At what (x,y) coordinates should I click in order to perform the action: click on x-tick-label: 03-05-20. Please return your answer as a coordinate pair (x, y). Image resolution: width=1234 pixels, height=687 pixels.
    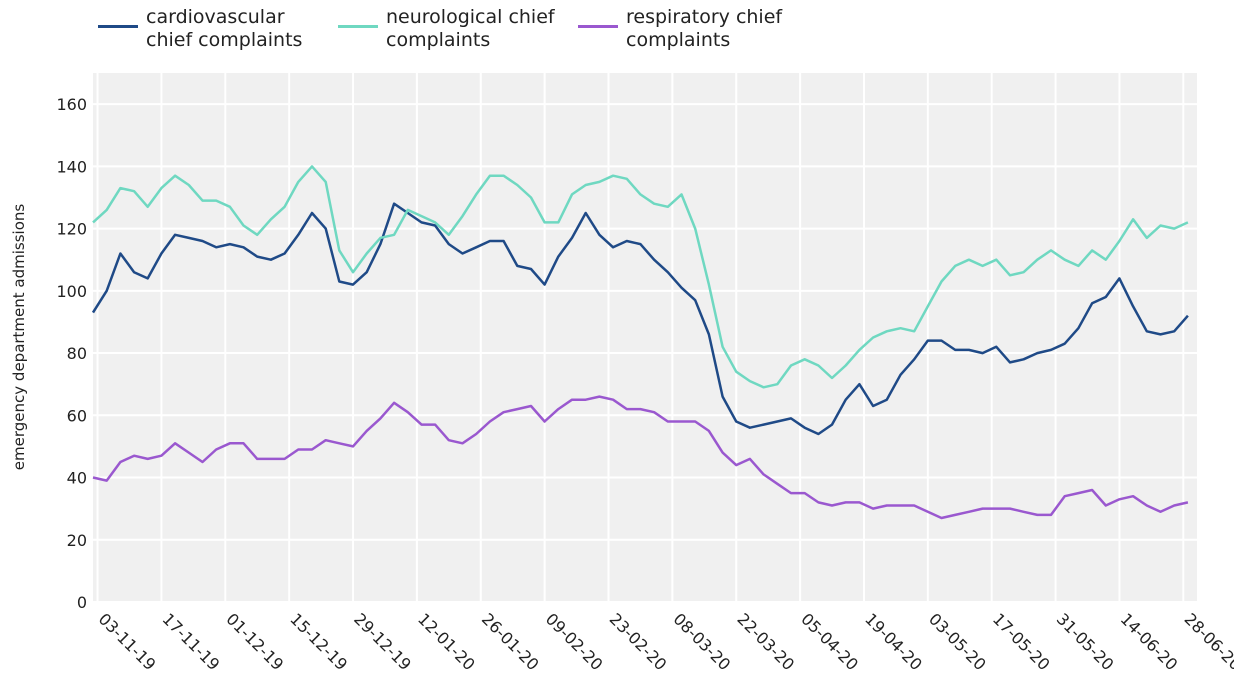
    Looking at the image, I should click on (957, 641).